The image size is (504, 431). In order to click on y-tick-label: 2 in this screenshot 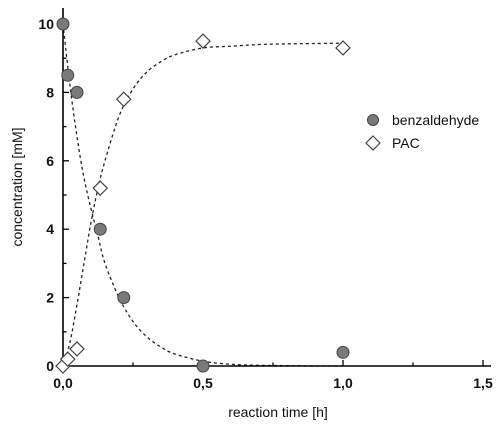, I will do `click(50, 298)`.